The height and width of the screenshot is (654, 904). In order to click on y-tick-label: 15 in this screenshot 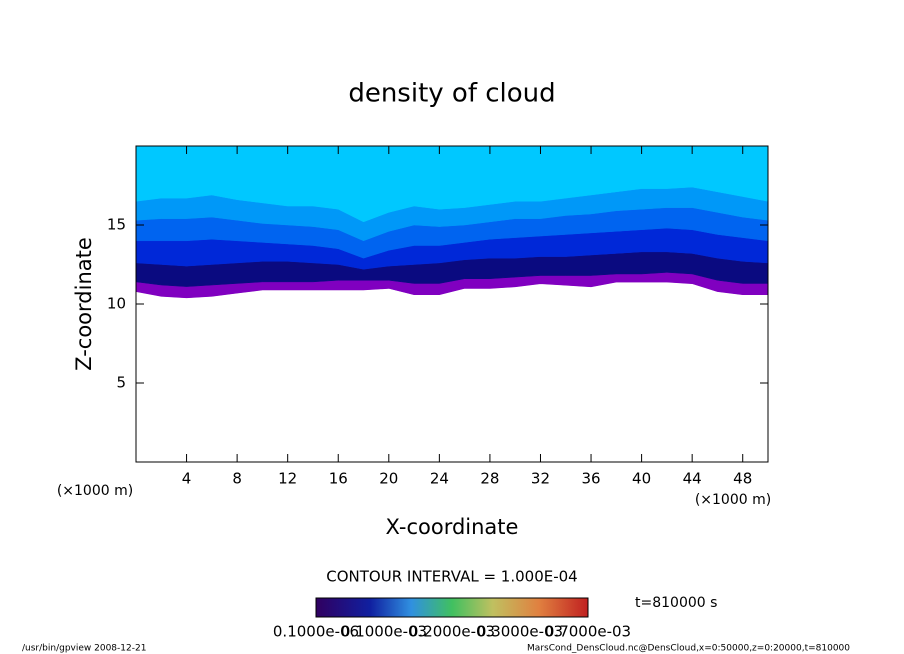, I will do `click(116, 225)`.